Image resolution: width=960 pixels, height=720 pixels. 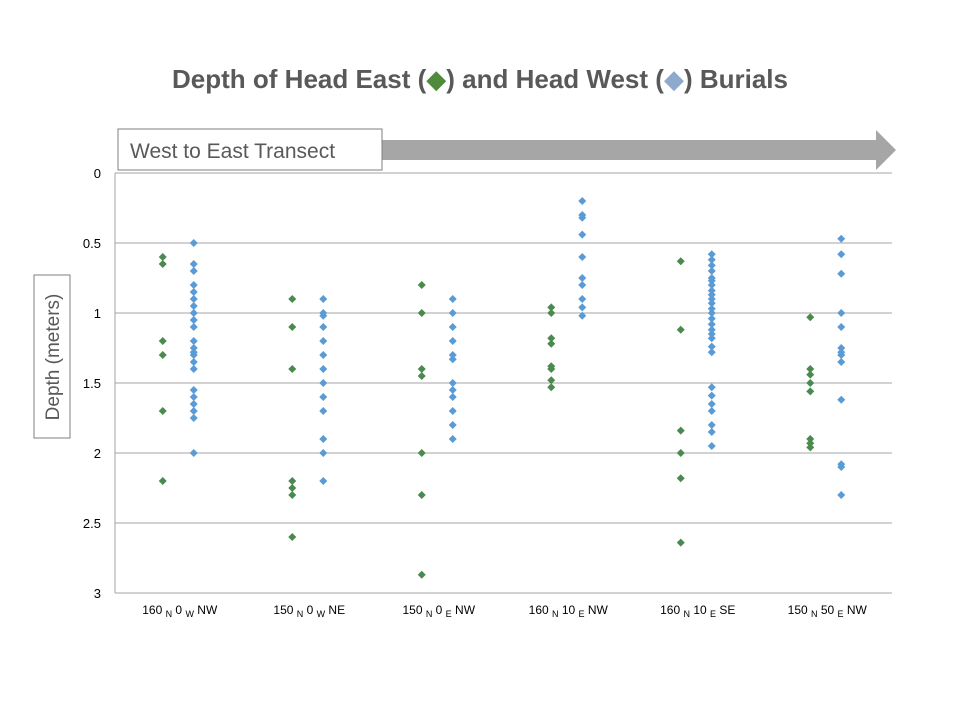 What do you see at coordinates (555, 79) in the screenshot?
I see `title-middle: ) and Head West (` at bounding box center [555, 79].